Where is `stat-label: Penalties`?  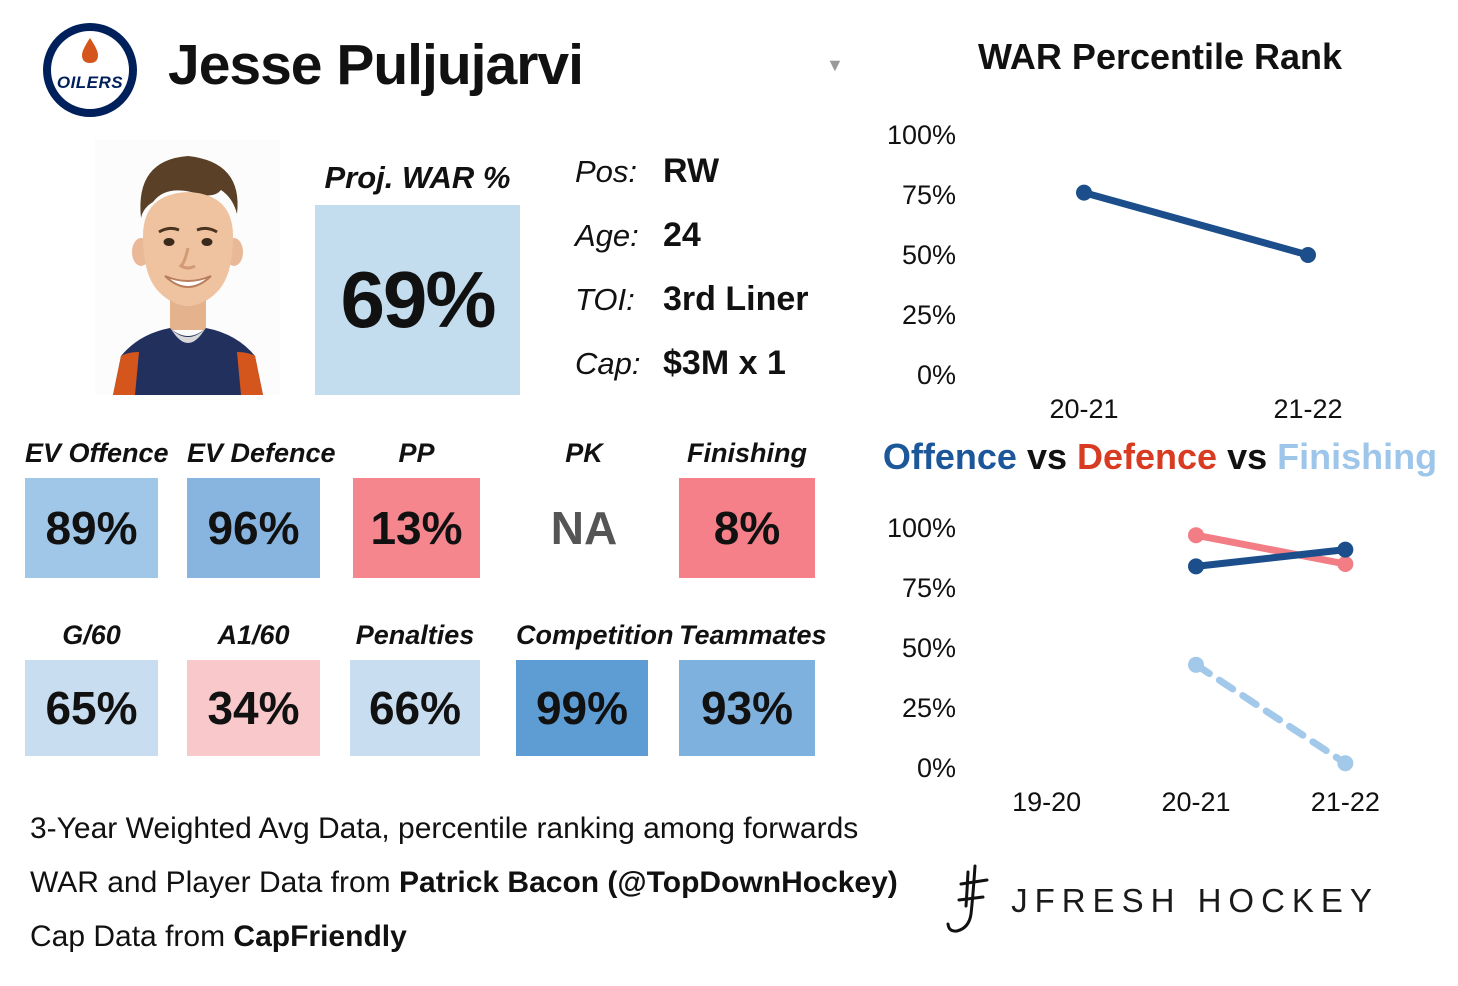 stat-label: Penalties is located at coordinates (415, 635).